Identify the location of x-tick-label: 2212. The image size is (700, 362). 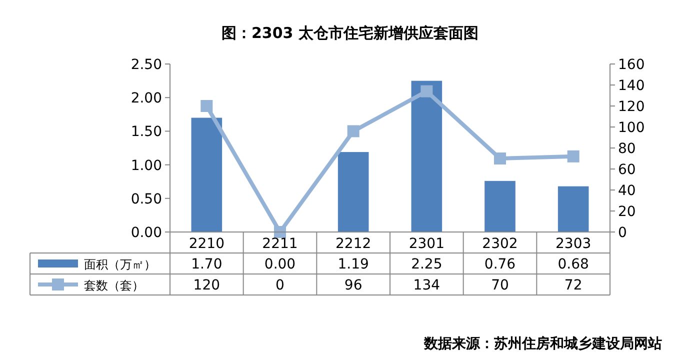
(354, 244).